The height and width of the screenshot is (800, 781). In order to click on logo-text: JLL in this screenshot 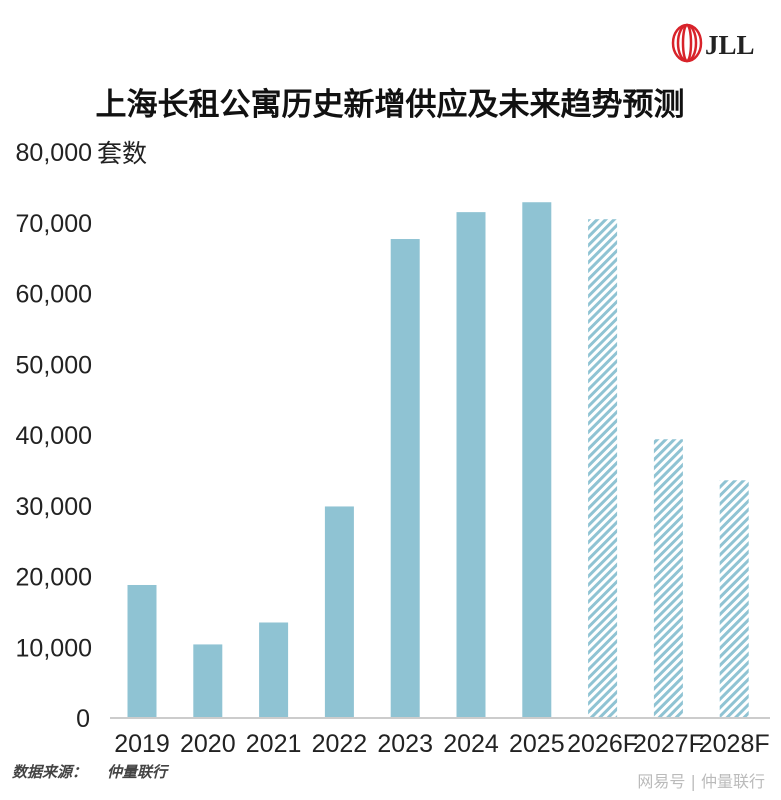, I will do `click(730, 45)`.